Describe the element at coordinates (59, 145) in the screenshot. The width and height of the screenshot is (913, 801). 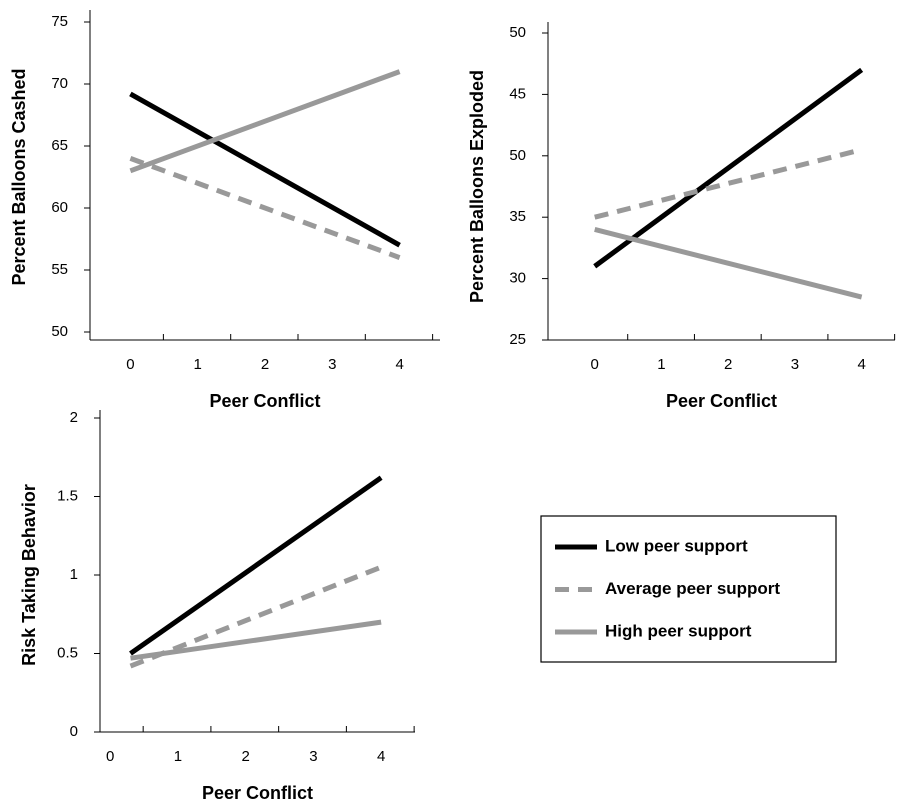
I see `y-tick-label: 65` at that location.